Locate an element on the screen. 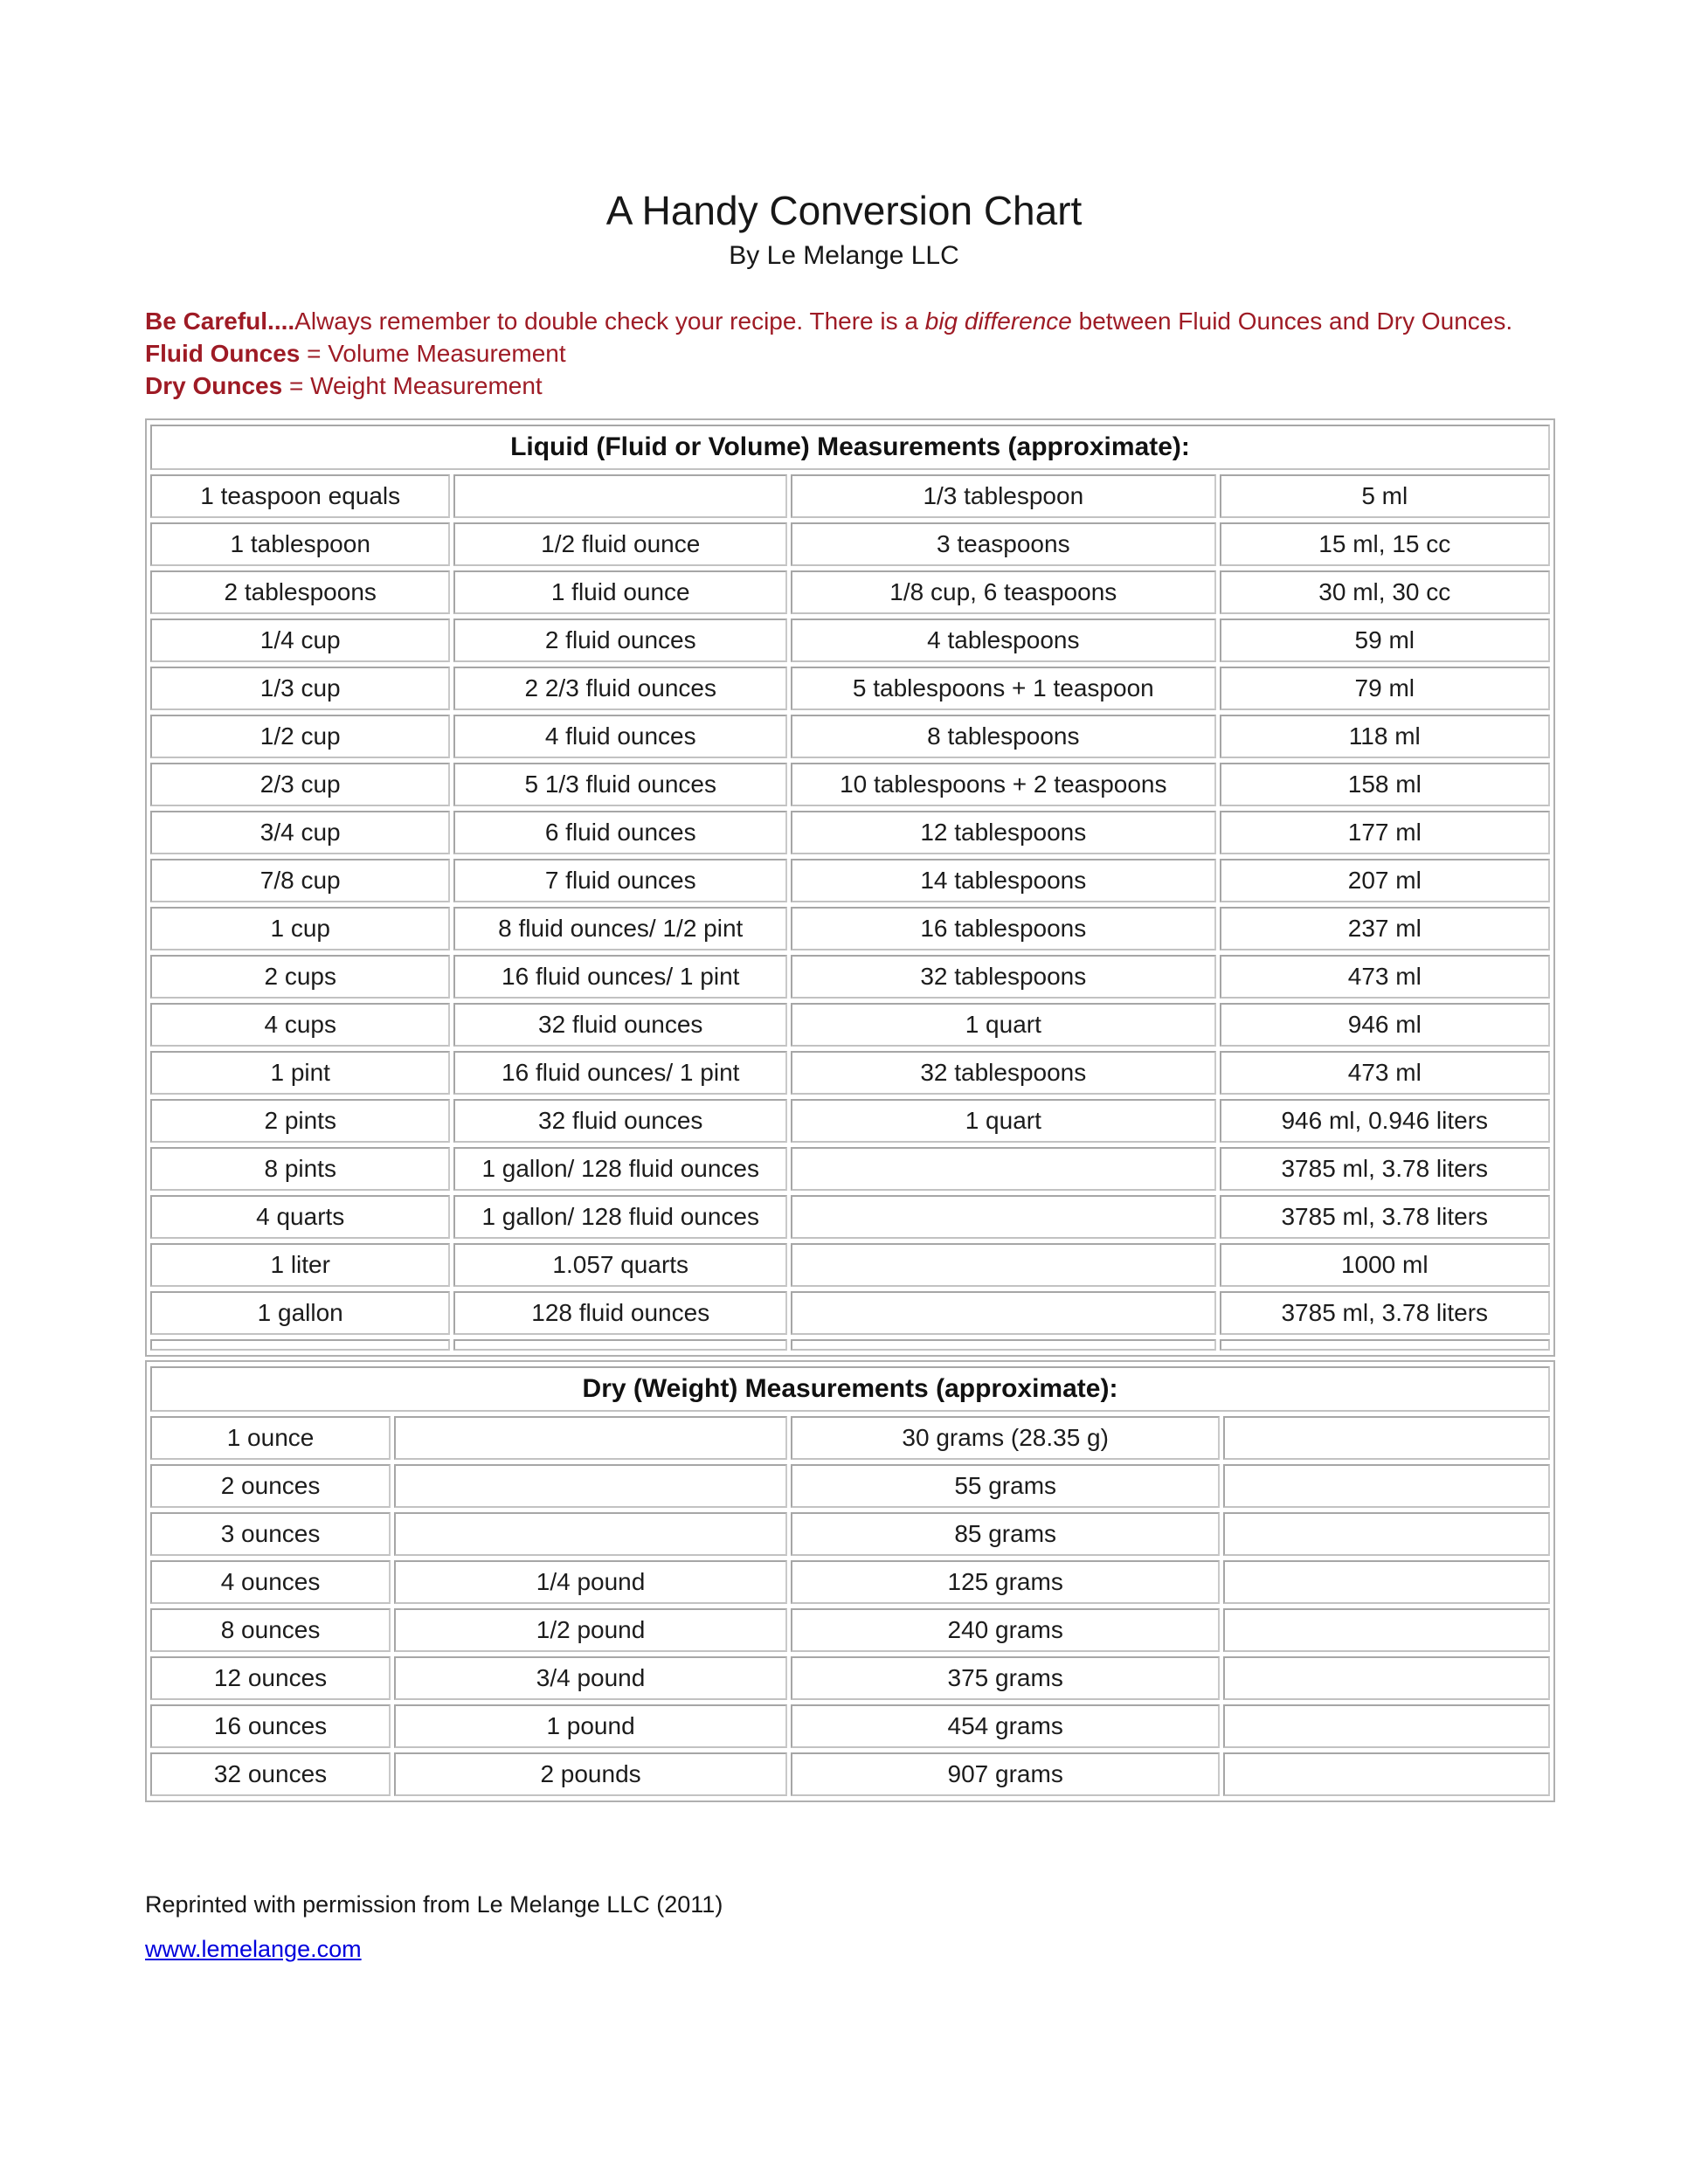 The width and height of the screenshot is (1688, 2184). table-cell: 1 teaspoon equals is located at coordinates (300, 495).